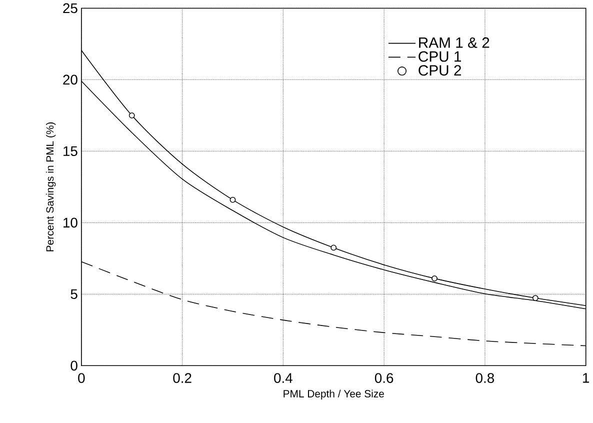  Describe the element at coordinates (70, 8) in the screenshot. I see `y-tick-label: 25` at that location.